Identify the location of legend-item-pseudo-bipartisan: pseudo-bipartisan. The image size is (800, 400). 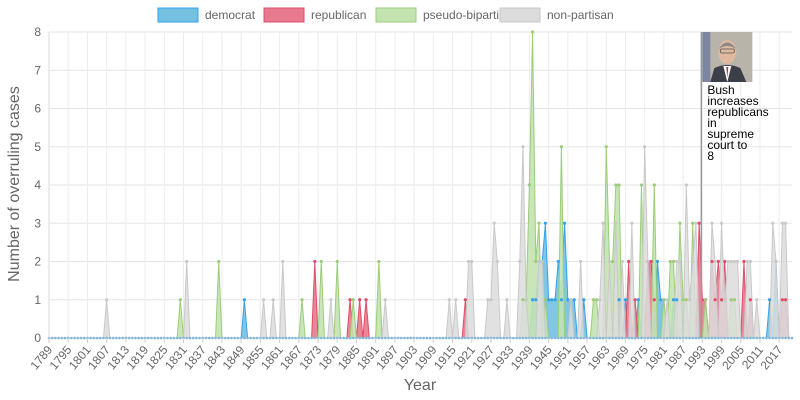
(446, 15).